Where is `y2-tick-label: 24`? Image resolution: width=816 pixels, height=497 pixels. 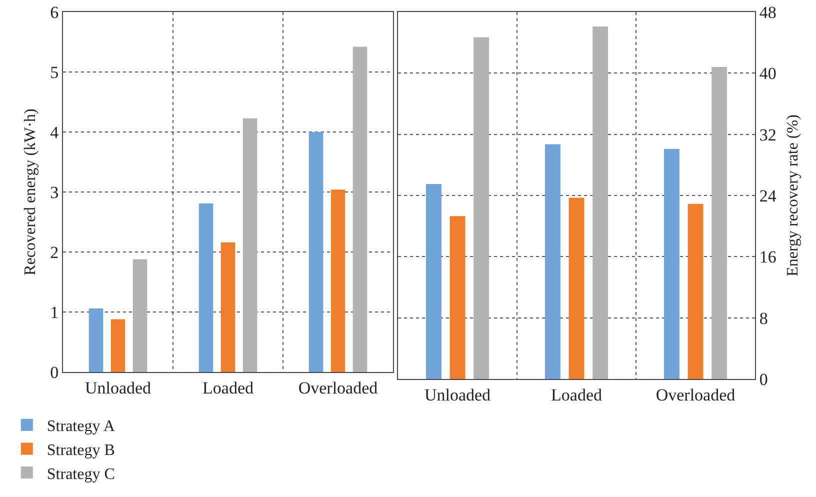
y2-tick-label: 24 is located at coordinates (768, 196).